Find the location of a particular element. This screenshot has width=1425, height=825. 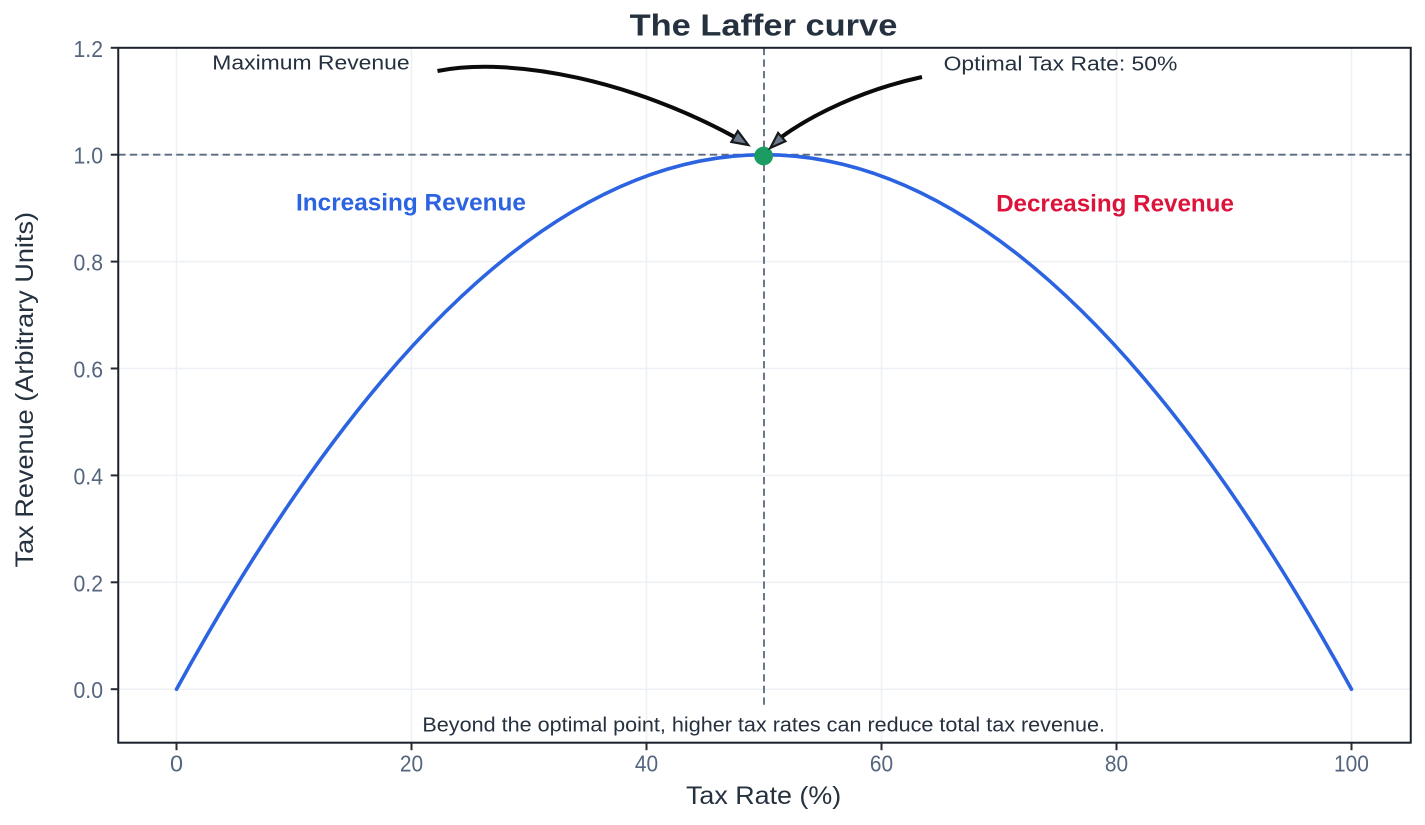

svg-text: 0.8 is located at coordinates (89, 263).